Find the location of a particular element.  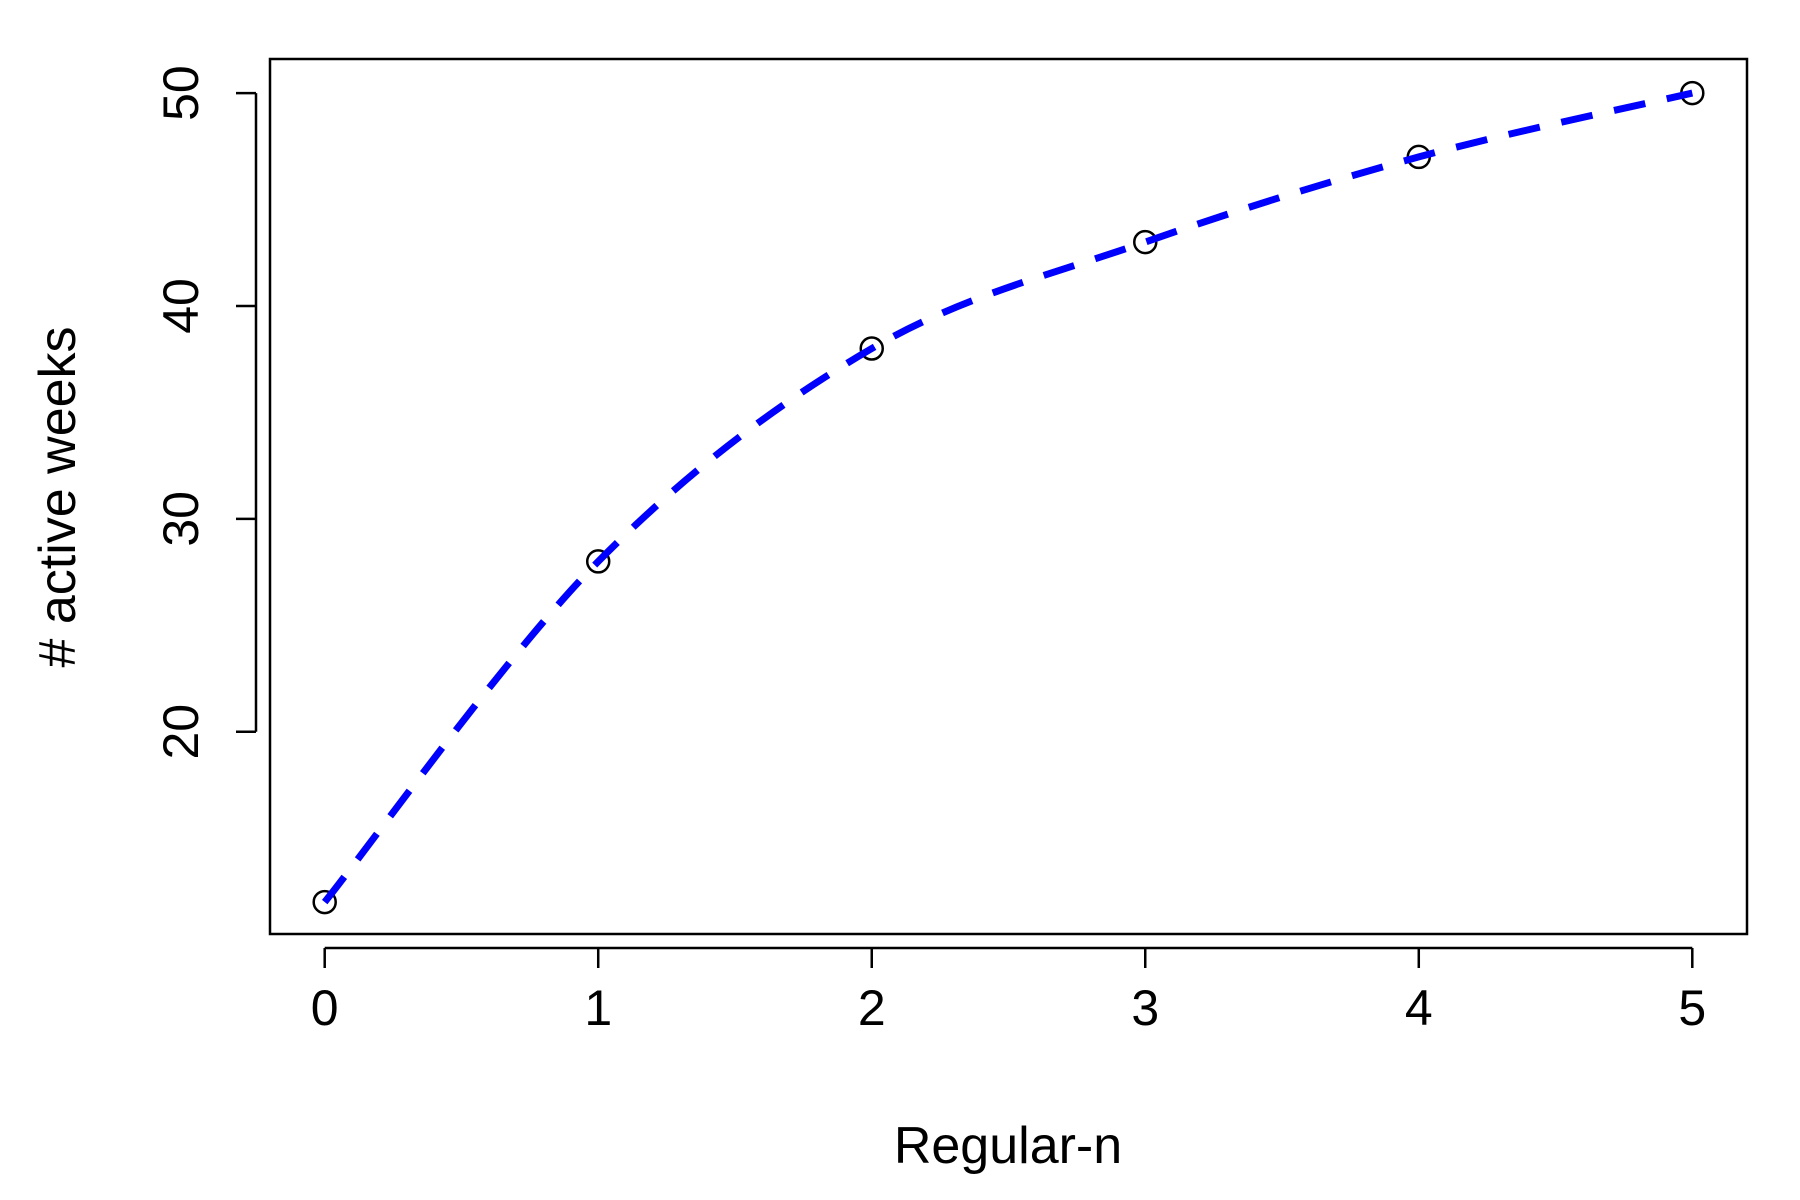

x-tick-label: 0 is located at coordinates (325, 1008).